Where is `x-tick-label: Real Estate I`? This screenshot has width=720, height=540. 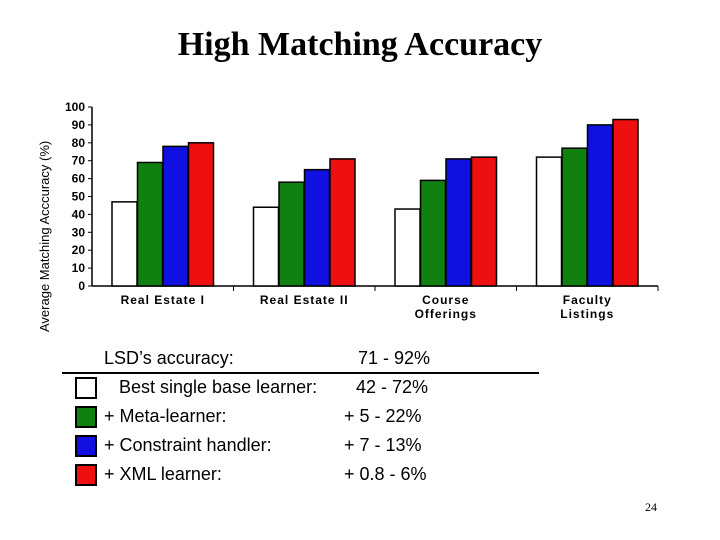 x-tick-label: Real Estate I is located at coordinates (163, 300).